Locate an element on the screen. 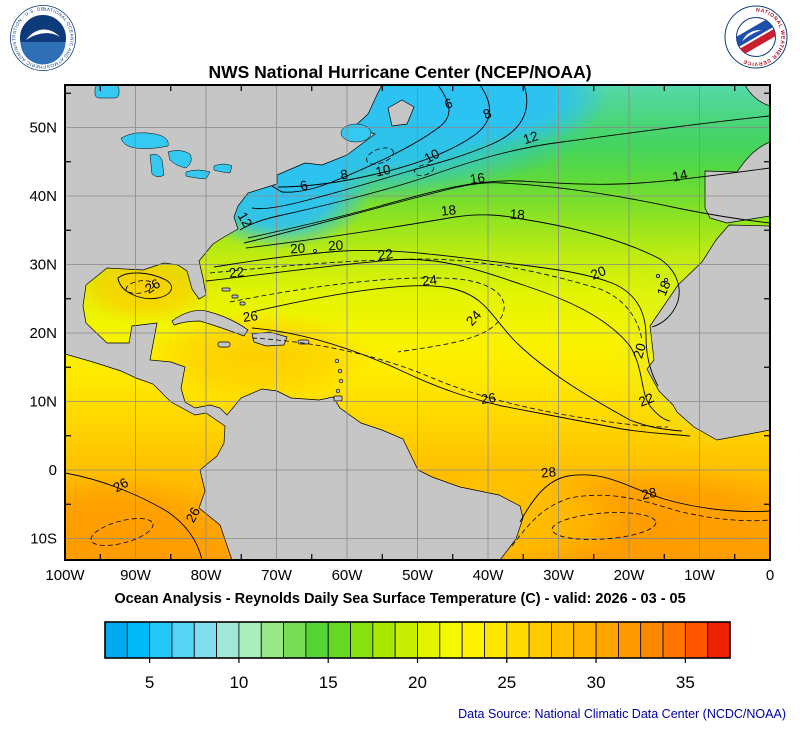 This screenshot has width=800, height=737. trinidad-island is located at coordinates (338, 398).